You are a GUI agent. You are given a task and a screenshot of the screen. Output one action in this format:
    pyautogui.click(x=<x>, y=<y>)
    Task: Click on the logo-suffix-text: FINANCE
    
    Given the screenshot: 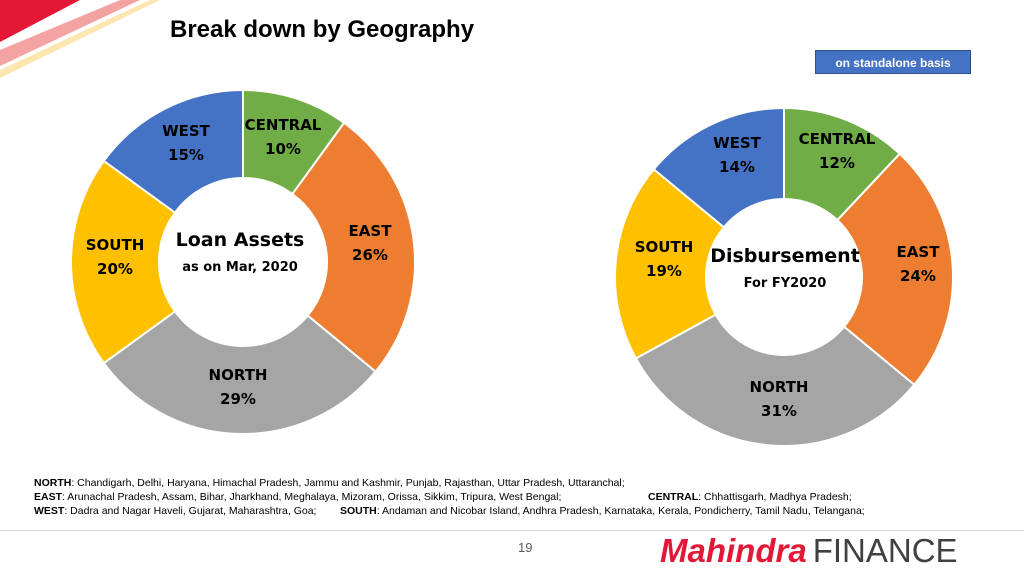 What is the action you would take?
    pyautogui.click(x=885, y=550)
    